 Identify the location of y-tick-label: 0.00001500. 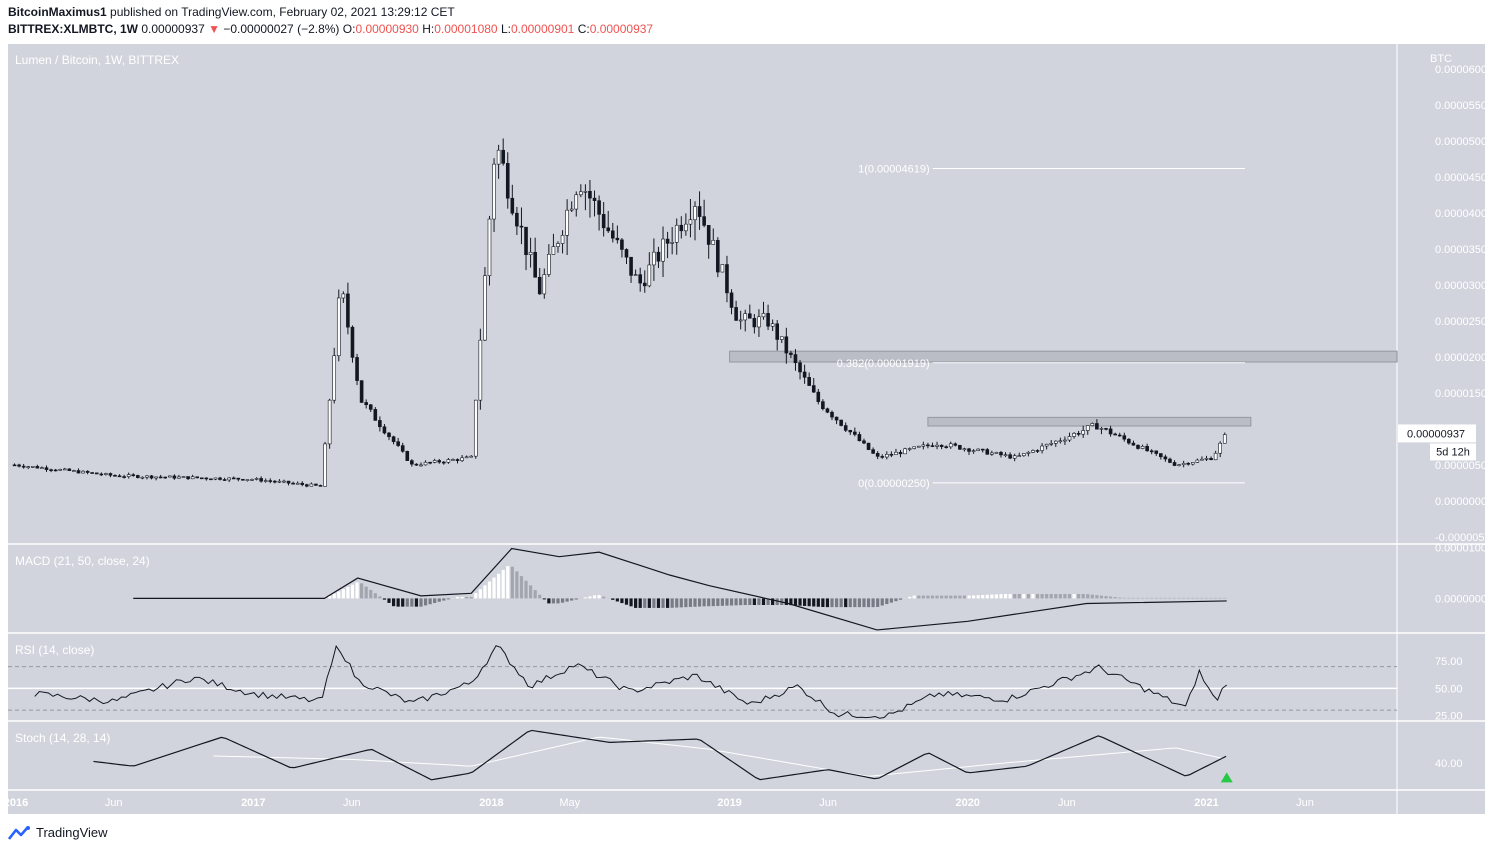
(1463, 394).